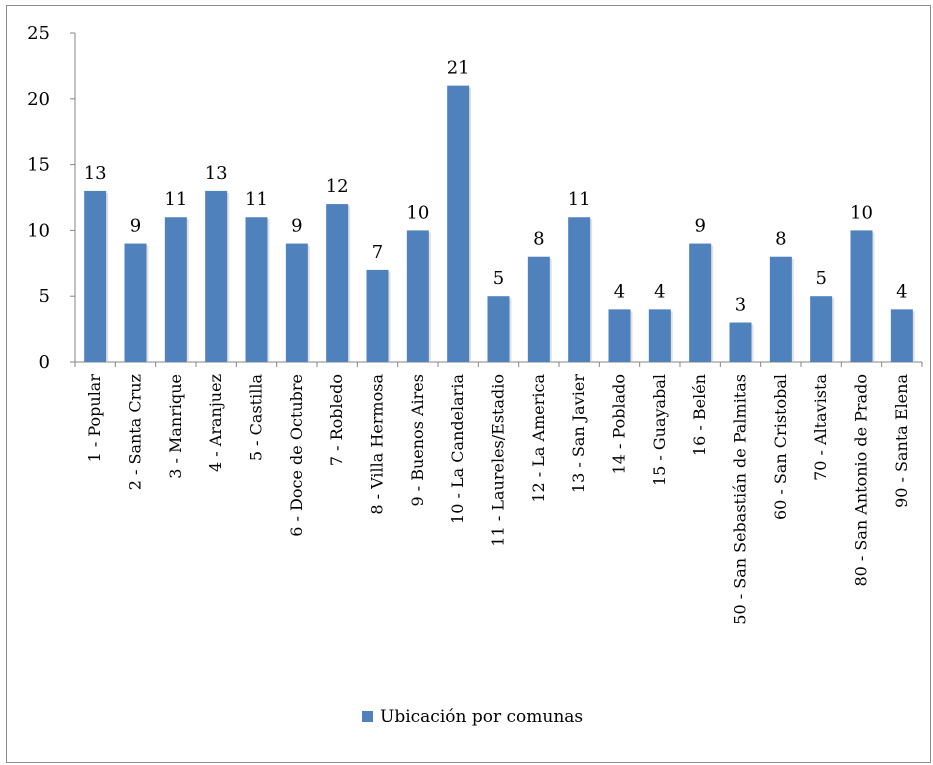  Describe the element at coordinates (740, 499) in the screenshot. I see `category-label: 50 - San Sebastián de Palmitas` at that location.